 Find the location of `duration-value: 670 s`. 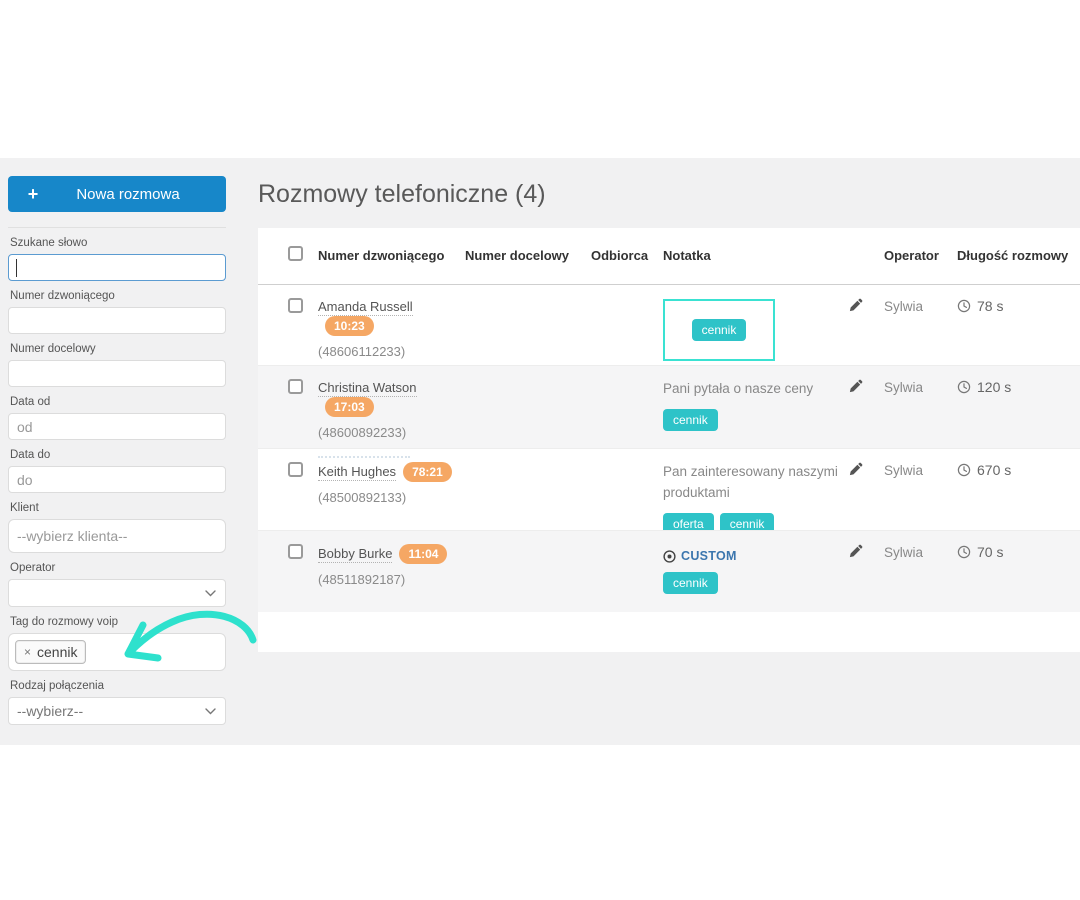

duration-value: 670 s is located at coordinates (994, 470).